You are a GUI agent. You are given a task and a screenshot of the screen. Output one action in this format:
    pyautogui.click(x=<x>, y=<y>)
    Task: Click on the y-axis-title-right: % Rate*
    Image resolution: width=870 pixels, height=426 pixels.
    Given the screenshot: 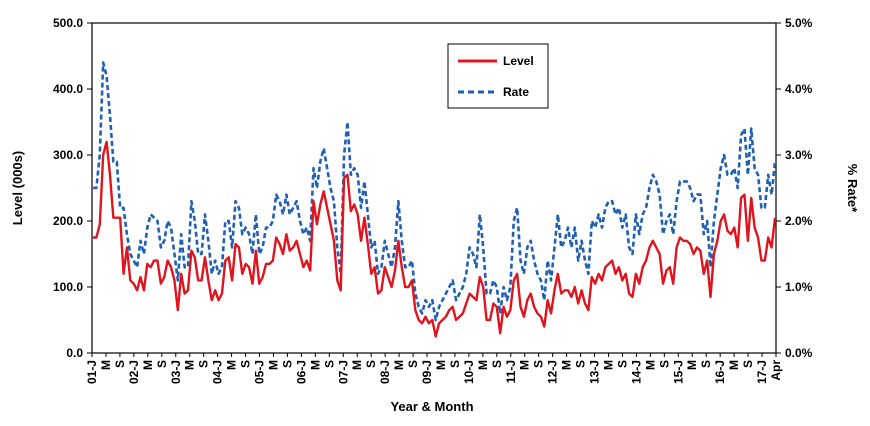 What is the action you would take?
    pyautogui.click(x=852, y=188)
    